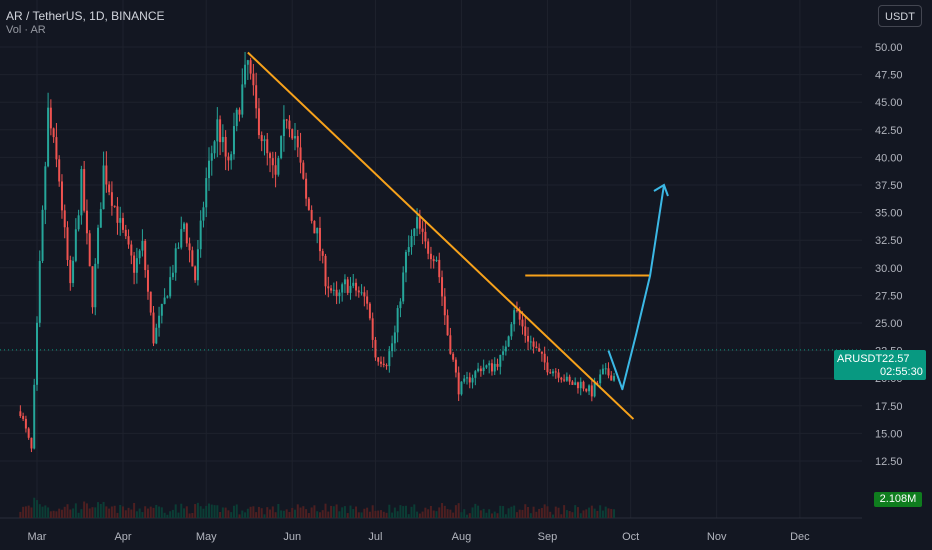 The width and height of the screenshot is (932, 550). I want to click on time-tick-label: Jun, so click(292, 537).